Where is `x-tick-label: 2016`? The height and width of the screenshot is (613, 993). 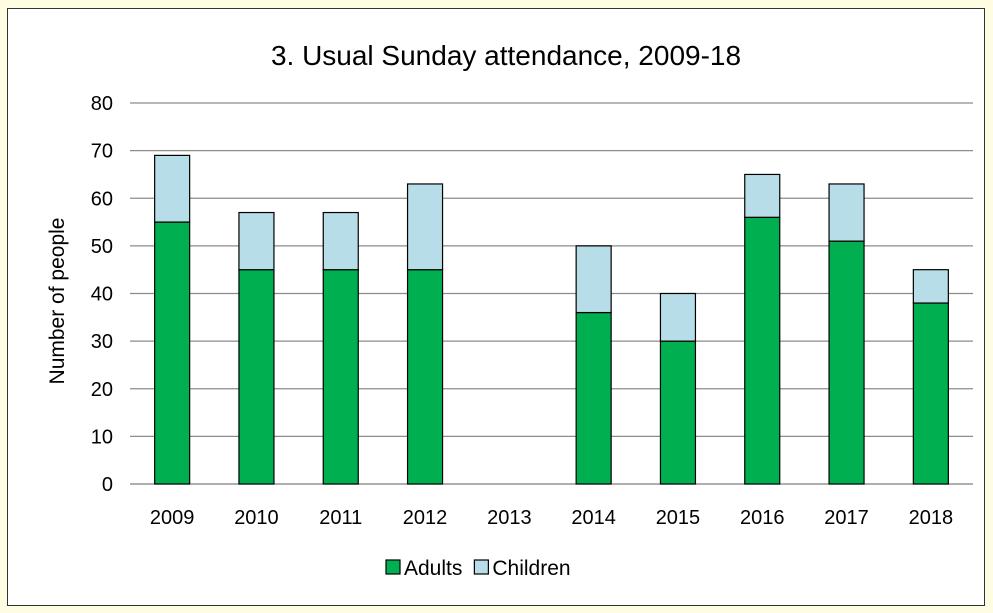 x-tick-label: 2016 is located at coordinates (762, 518).